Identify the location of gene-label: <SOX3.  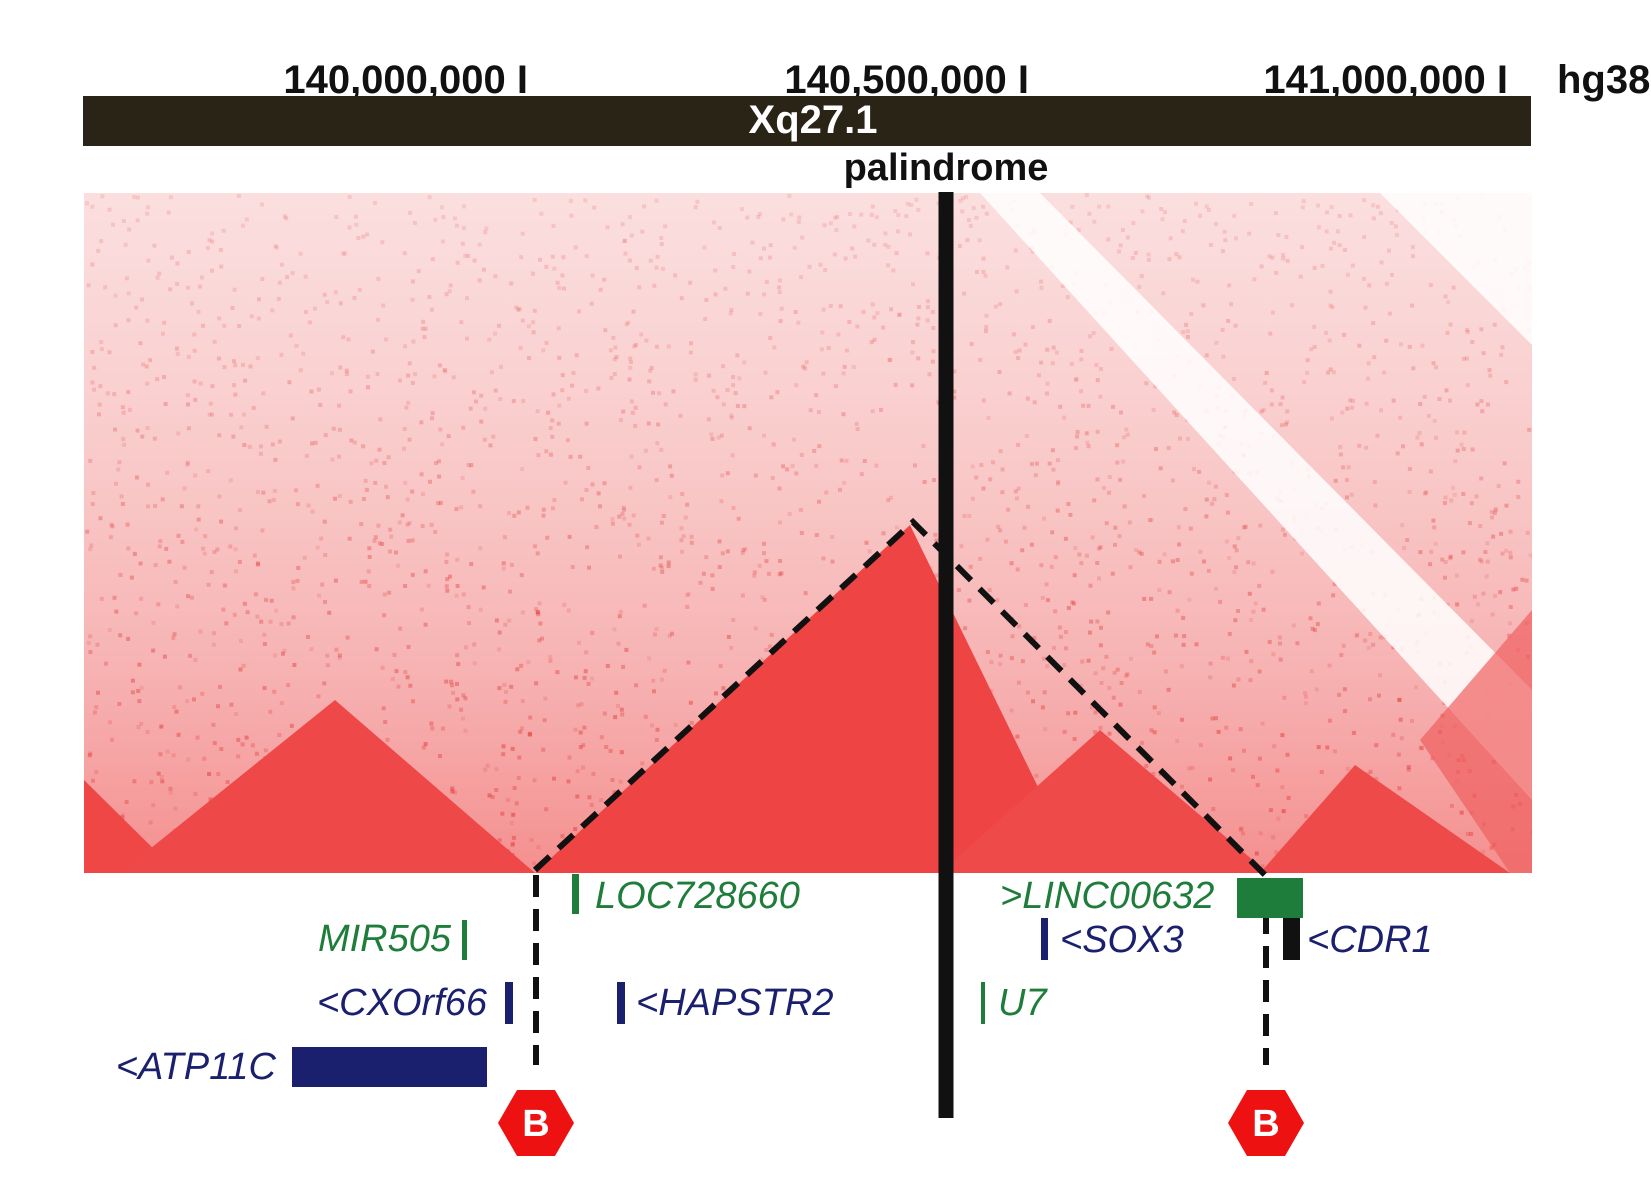
(1122, 940).